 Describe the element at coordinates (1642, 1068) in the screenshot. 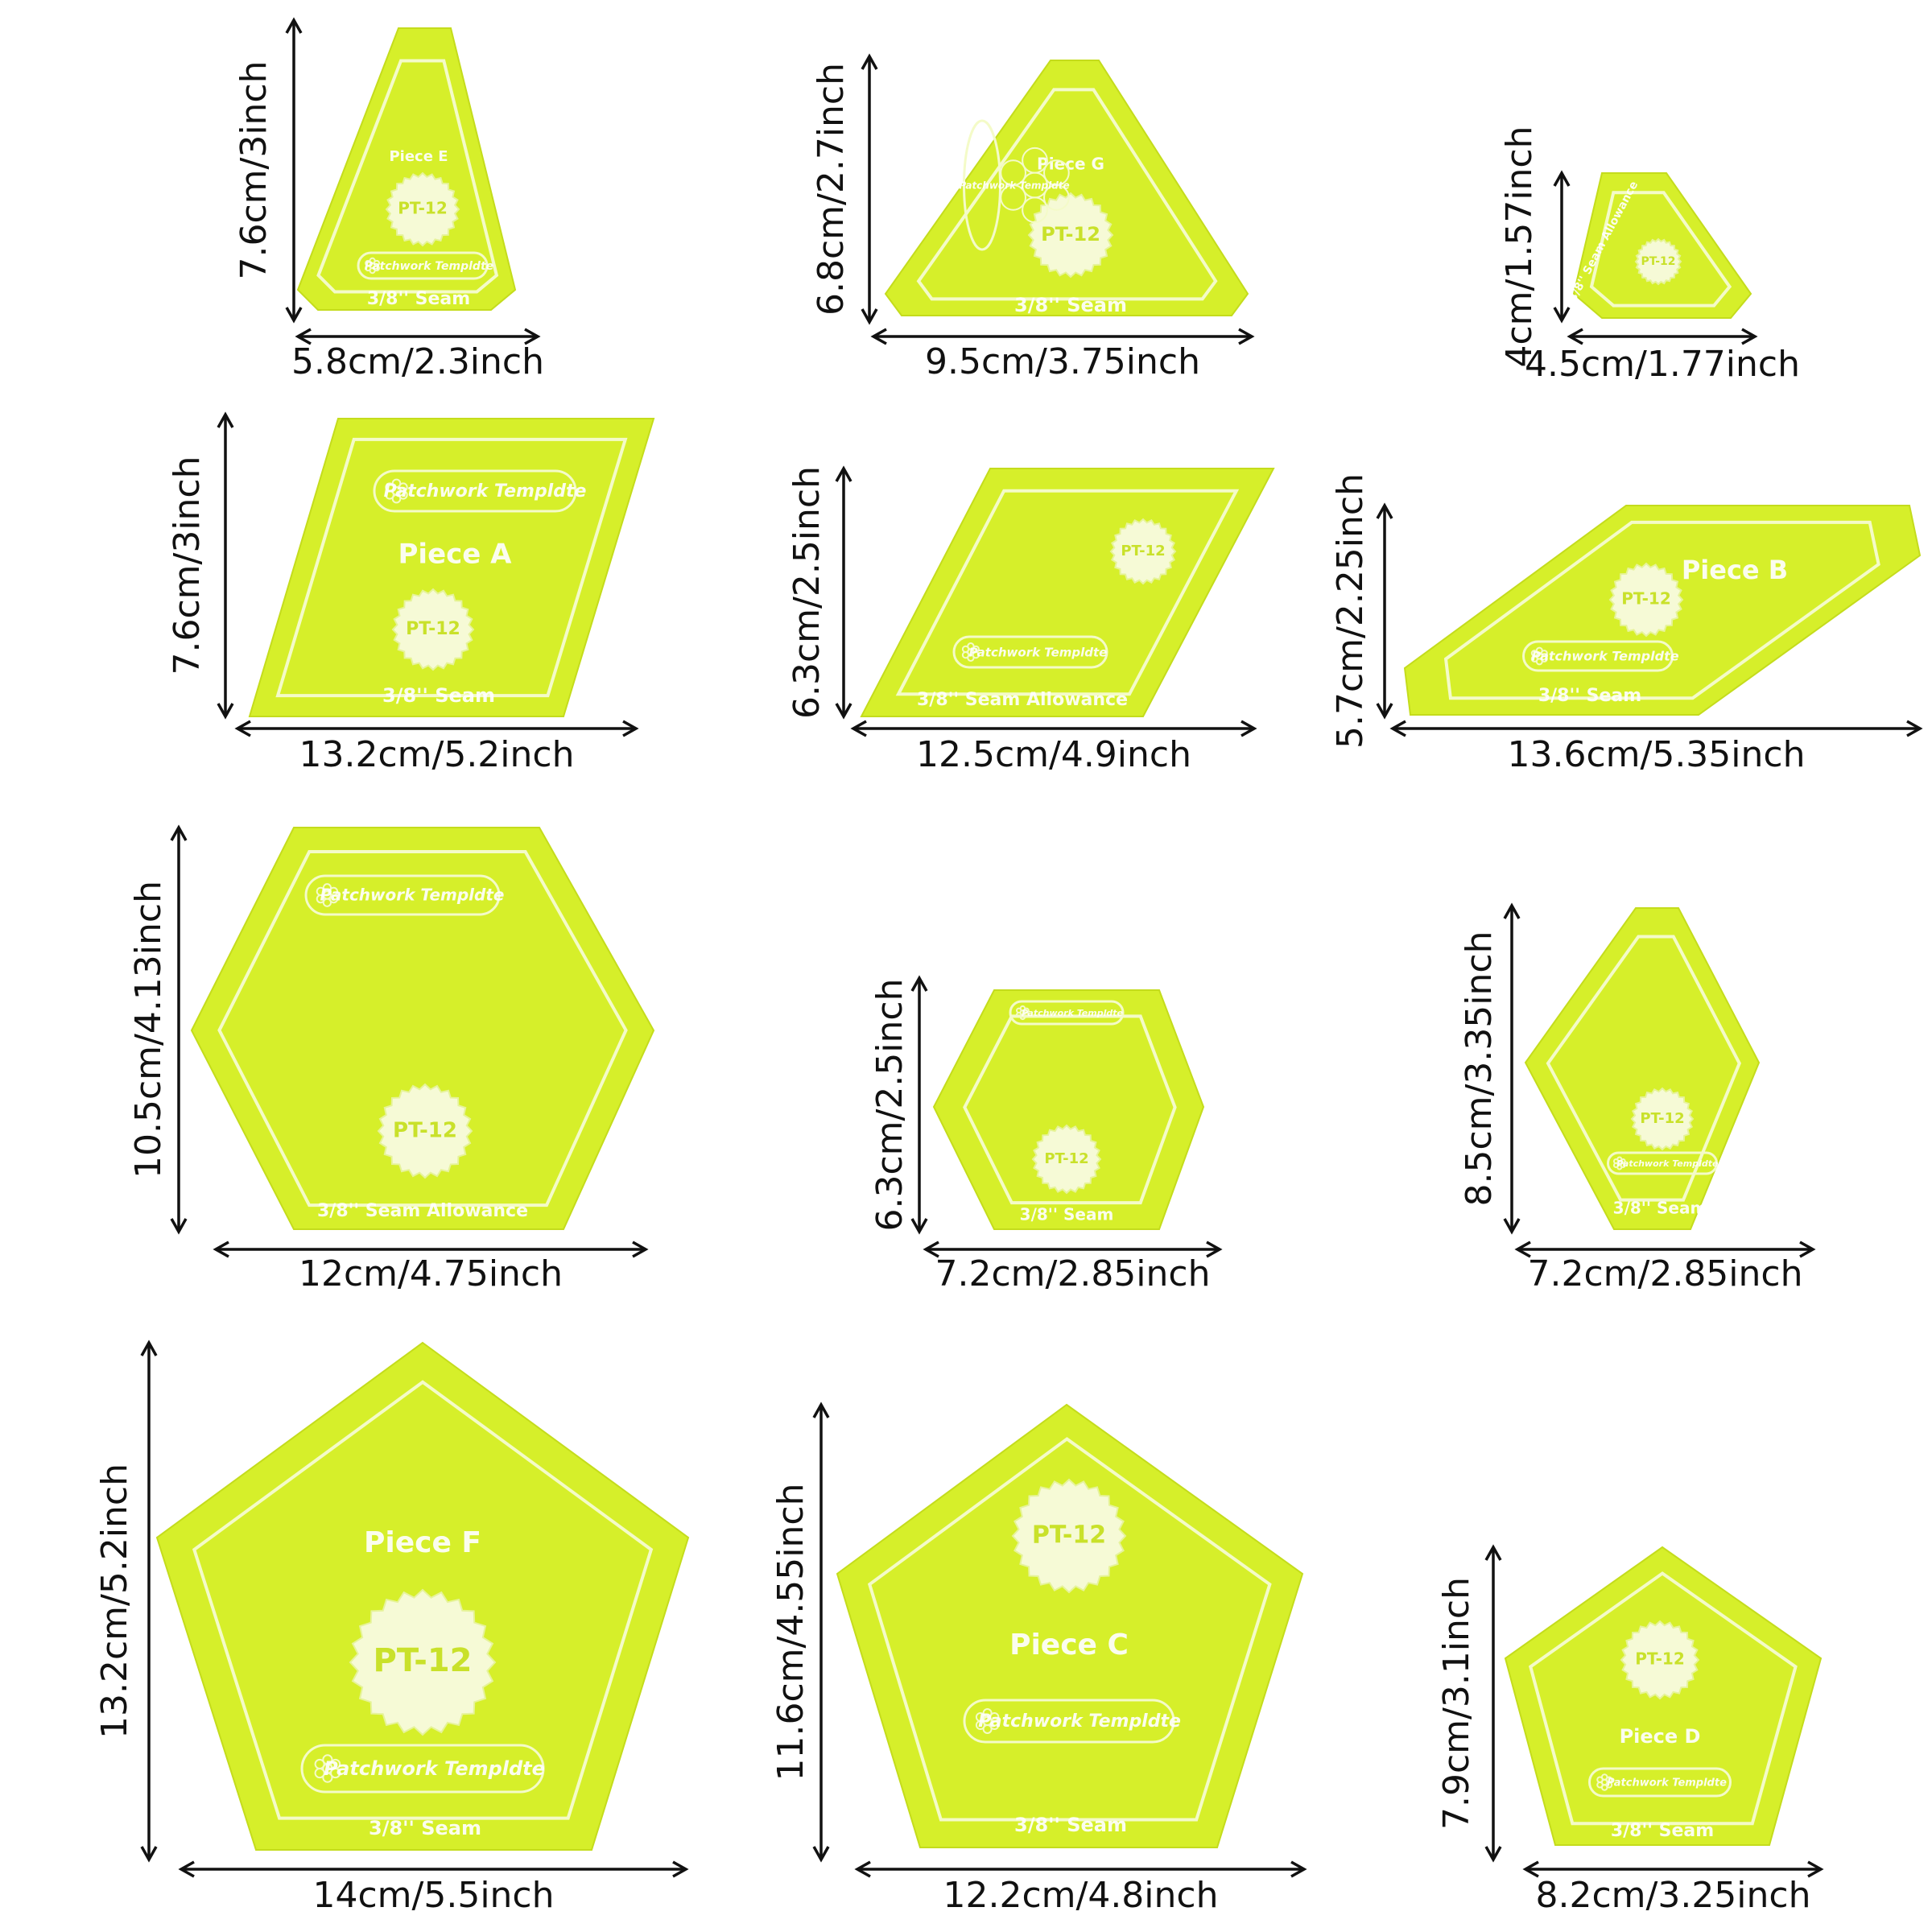

I see `template-kite` at that location.